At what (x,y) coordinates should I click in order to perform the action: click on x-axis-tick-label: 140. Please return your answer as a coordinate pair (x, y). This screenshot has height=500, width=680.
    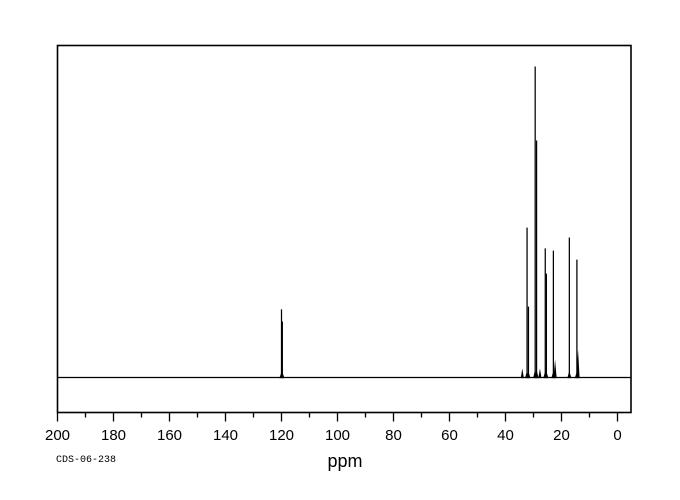
    Looking at the image, I should click on (225, 435).